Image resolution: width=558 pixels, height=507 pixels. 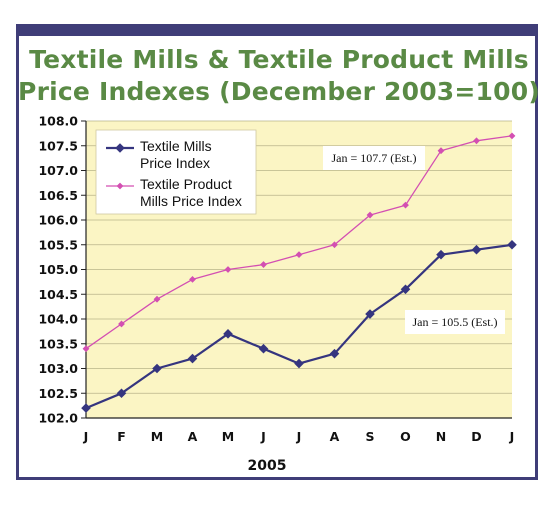 I want to click on y-tick-label-5: 104.5, so click(x=58, y=294).